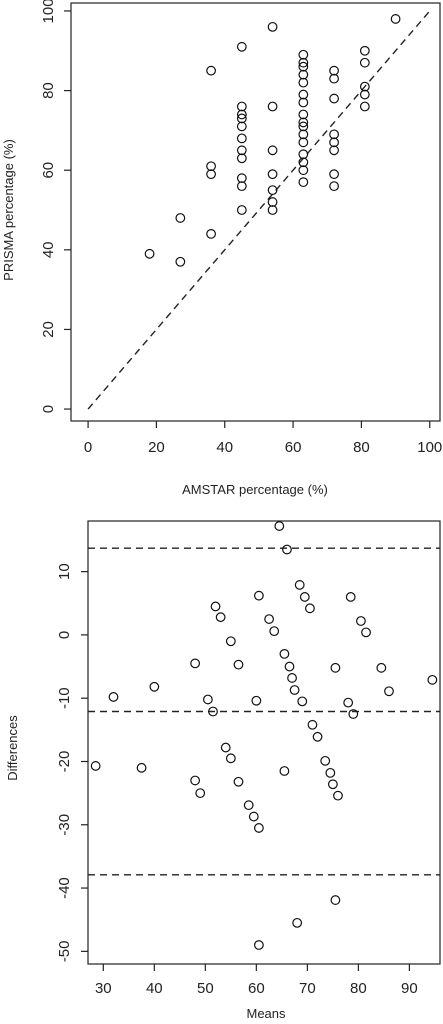  I want to click on y-tick-label: -10, so click(64, 698).